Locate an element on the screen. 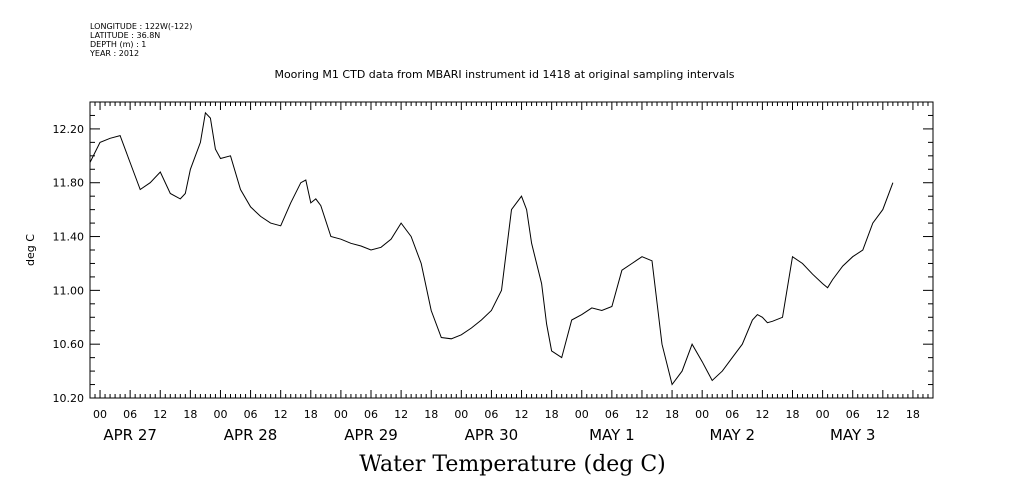 The height and width of the screenshot is (504, 1009). day-label: MAY 2 is located at coordinates (733, 435).